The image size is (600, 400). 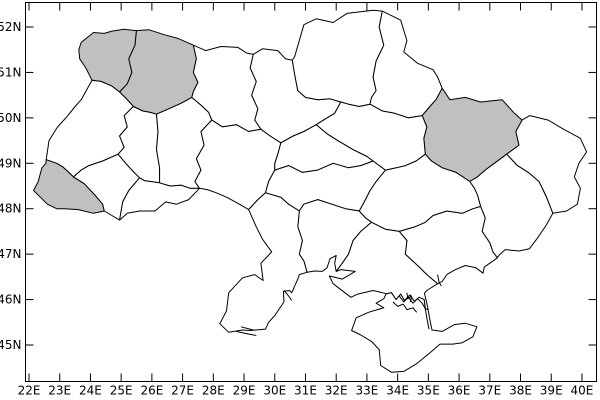 I want to click on x-tick-label: 35E, so click(x=428, y=391).